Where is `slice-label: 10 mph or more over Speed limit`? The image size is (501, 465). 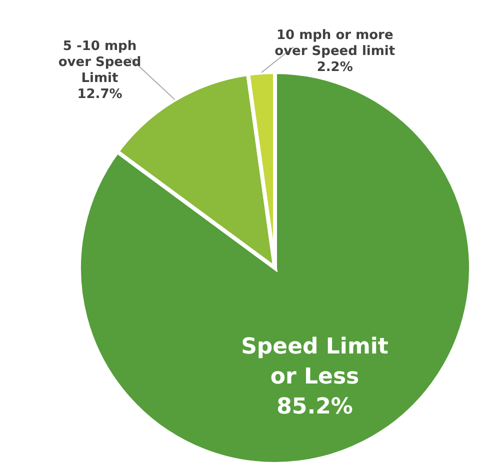 slice-label: 10 mph or more over Speed limit is located at coordinates (335, 44).